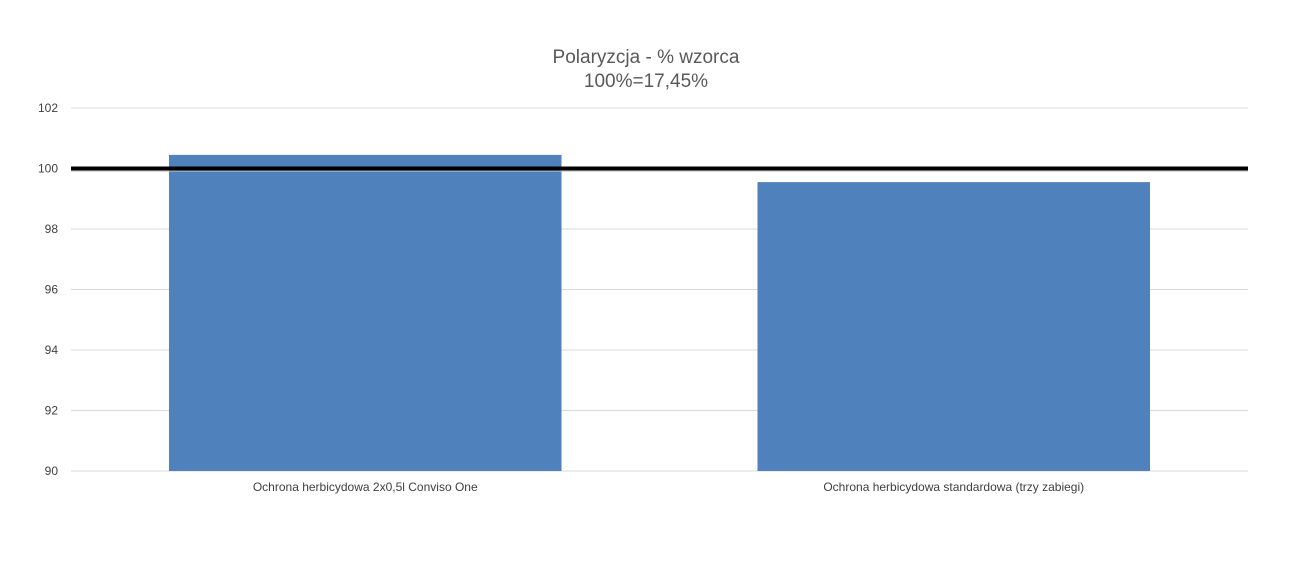 The height and width of the screenshot is (572, 1304). I want to click on y-tick-label: 96, so click(52, 290).